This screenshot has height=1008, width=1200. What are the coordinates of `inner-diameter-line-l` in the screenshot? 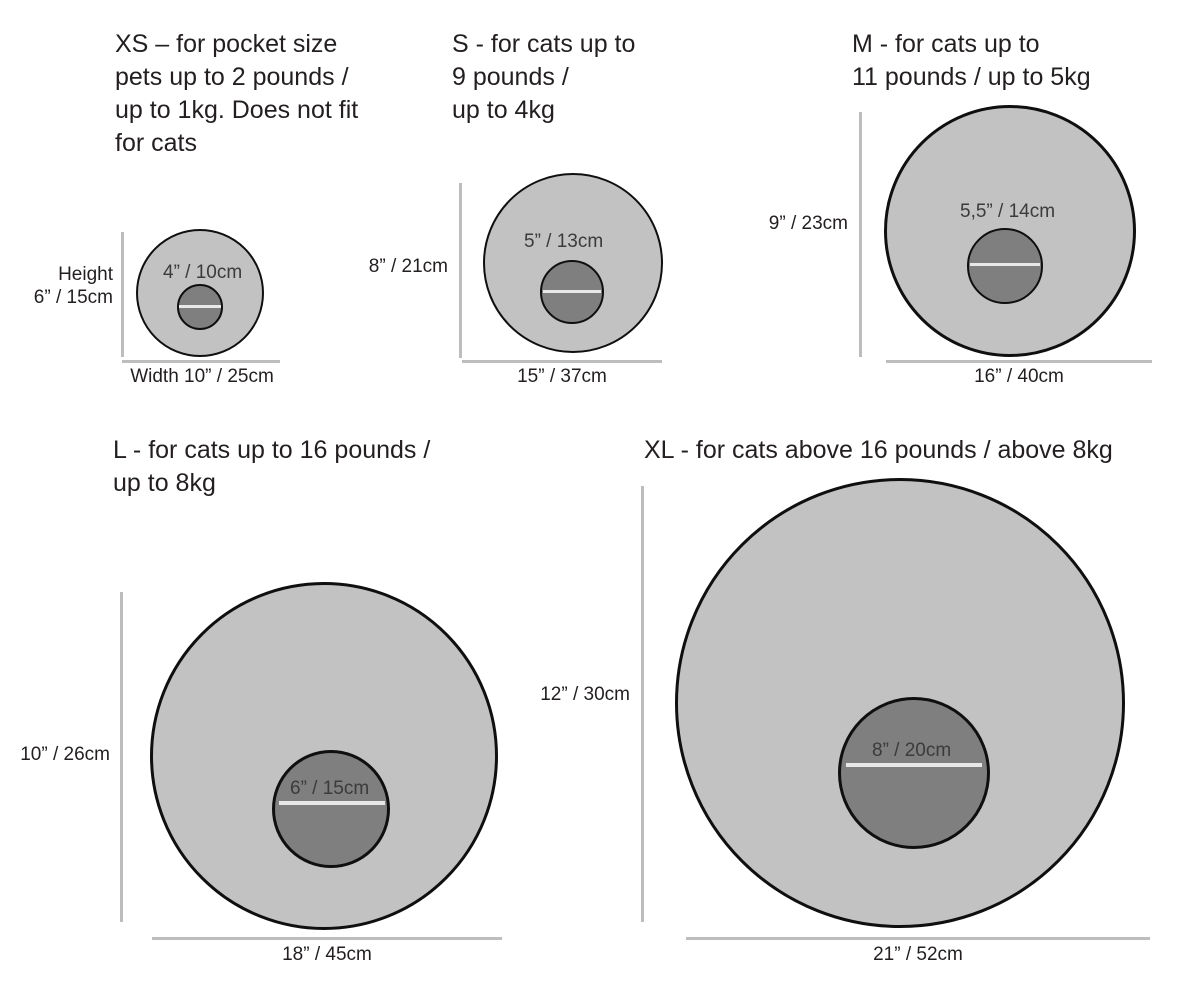 It's located at (332, 803).